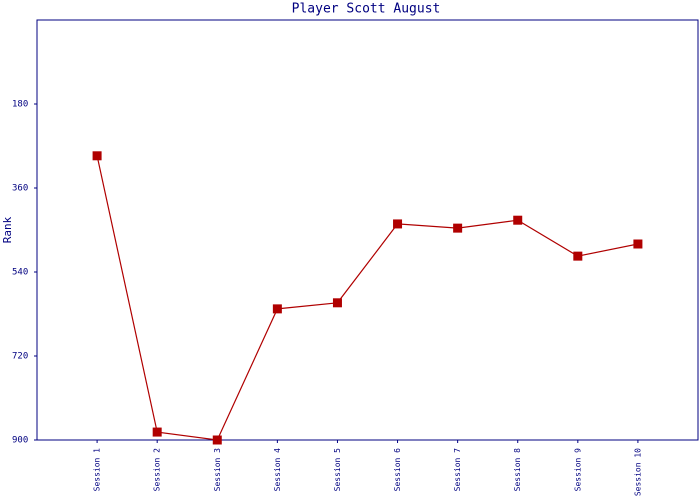 The image size is (700, 500). Describe the element at coordinates (7, 229) in the screenshot. I see `y-axis-label: Rank` at that location.